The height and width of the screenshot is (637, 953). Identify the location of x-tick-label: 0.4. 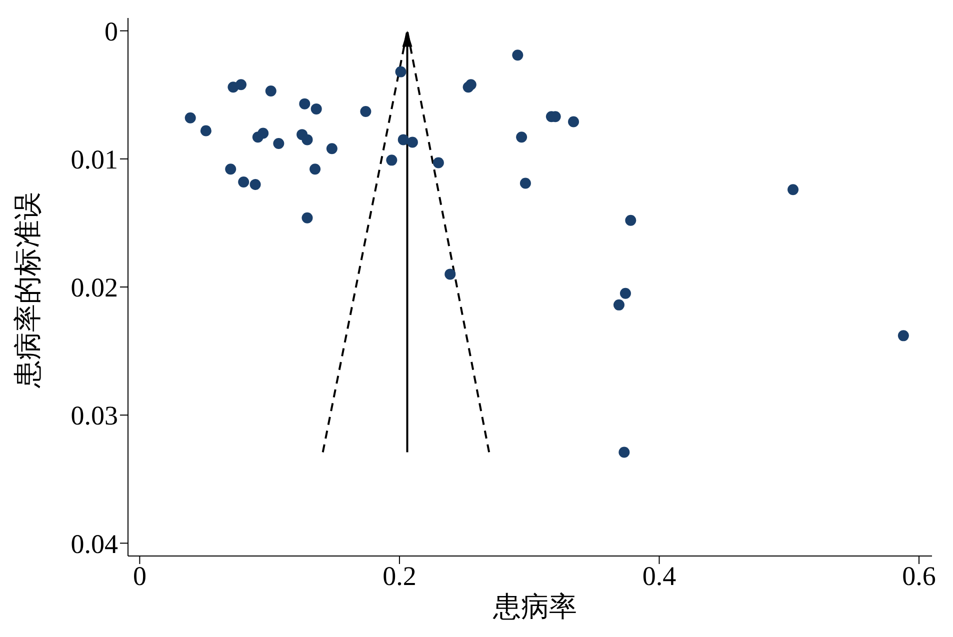
(659, 576).